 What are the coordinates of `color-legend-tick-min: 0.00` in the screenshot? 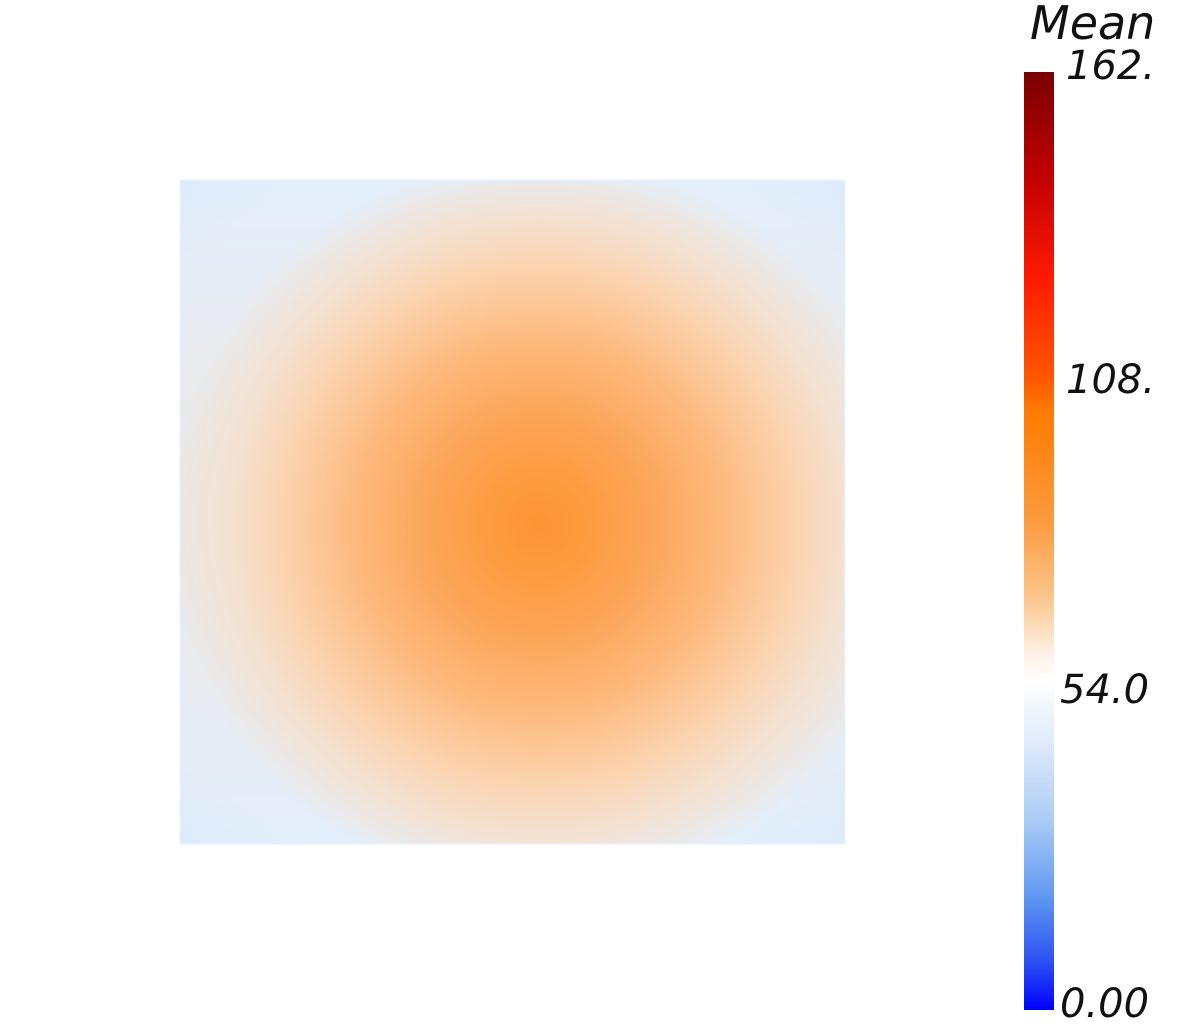 It's located at (1105, 1004).